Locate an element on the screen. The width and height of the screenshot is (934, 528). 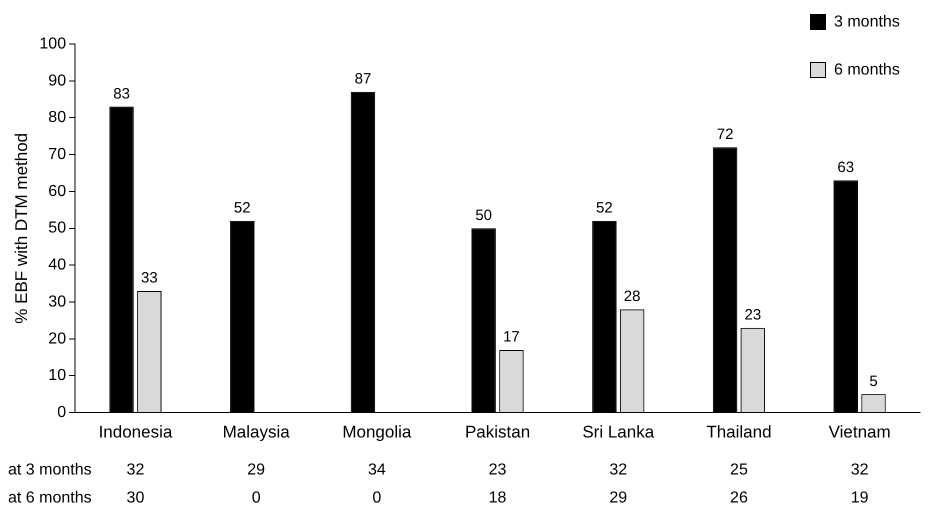
data-label: 5 is located at coordinates (873, 381).